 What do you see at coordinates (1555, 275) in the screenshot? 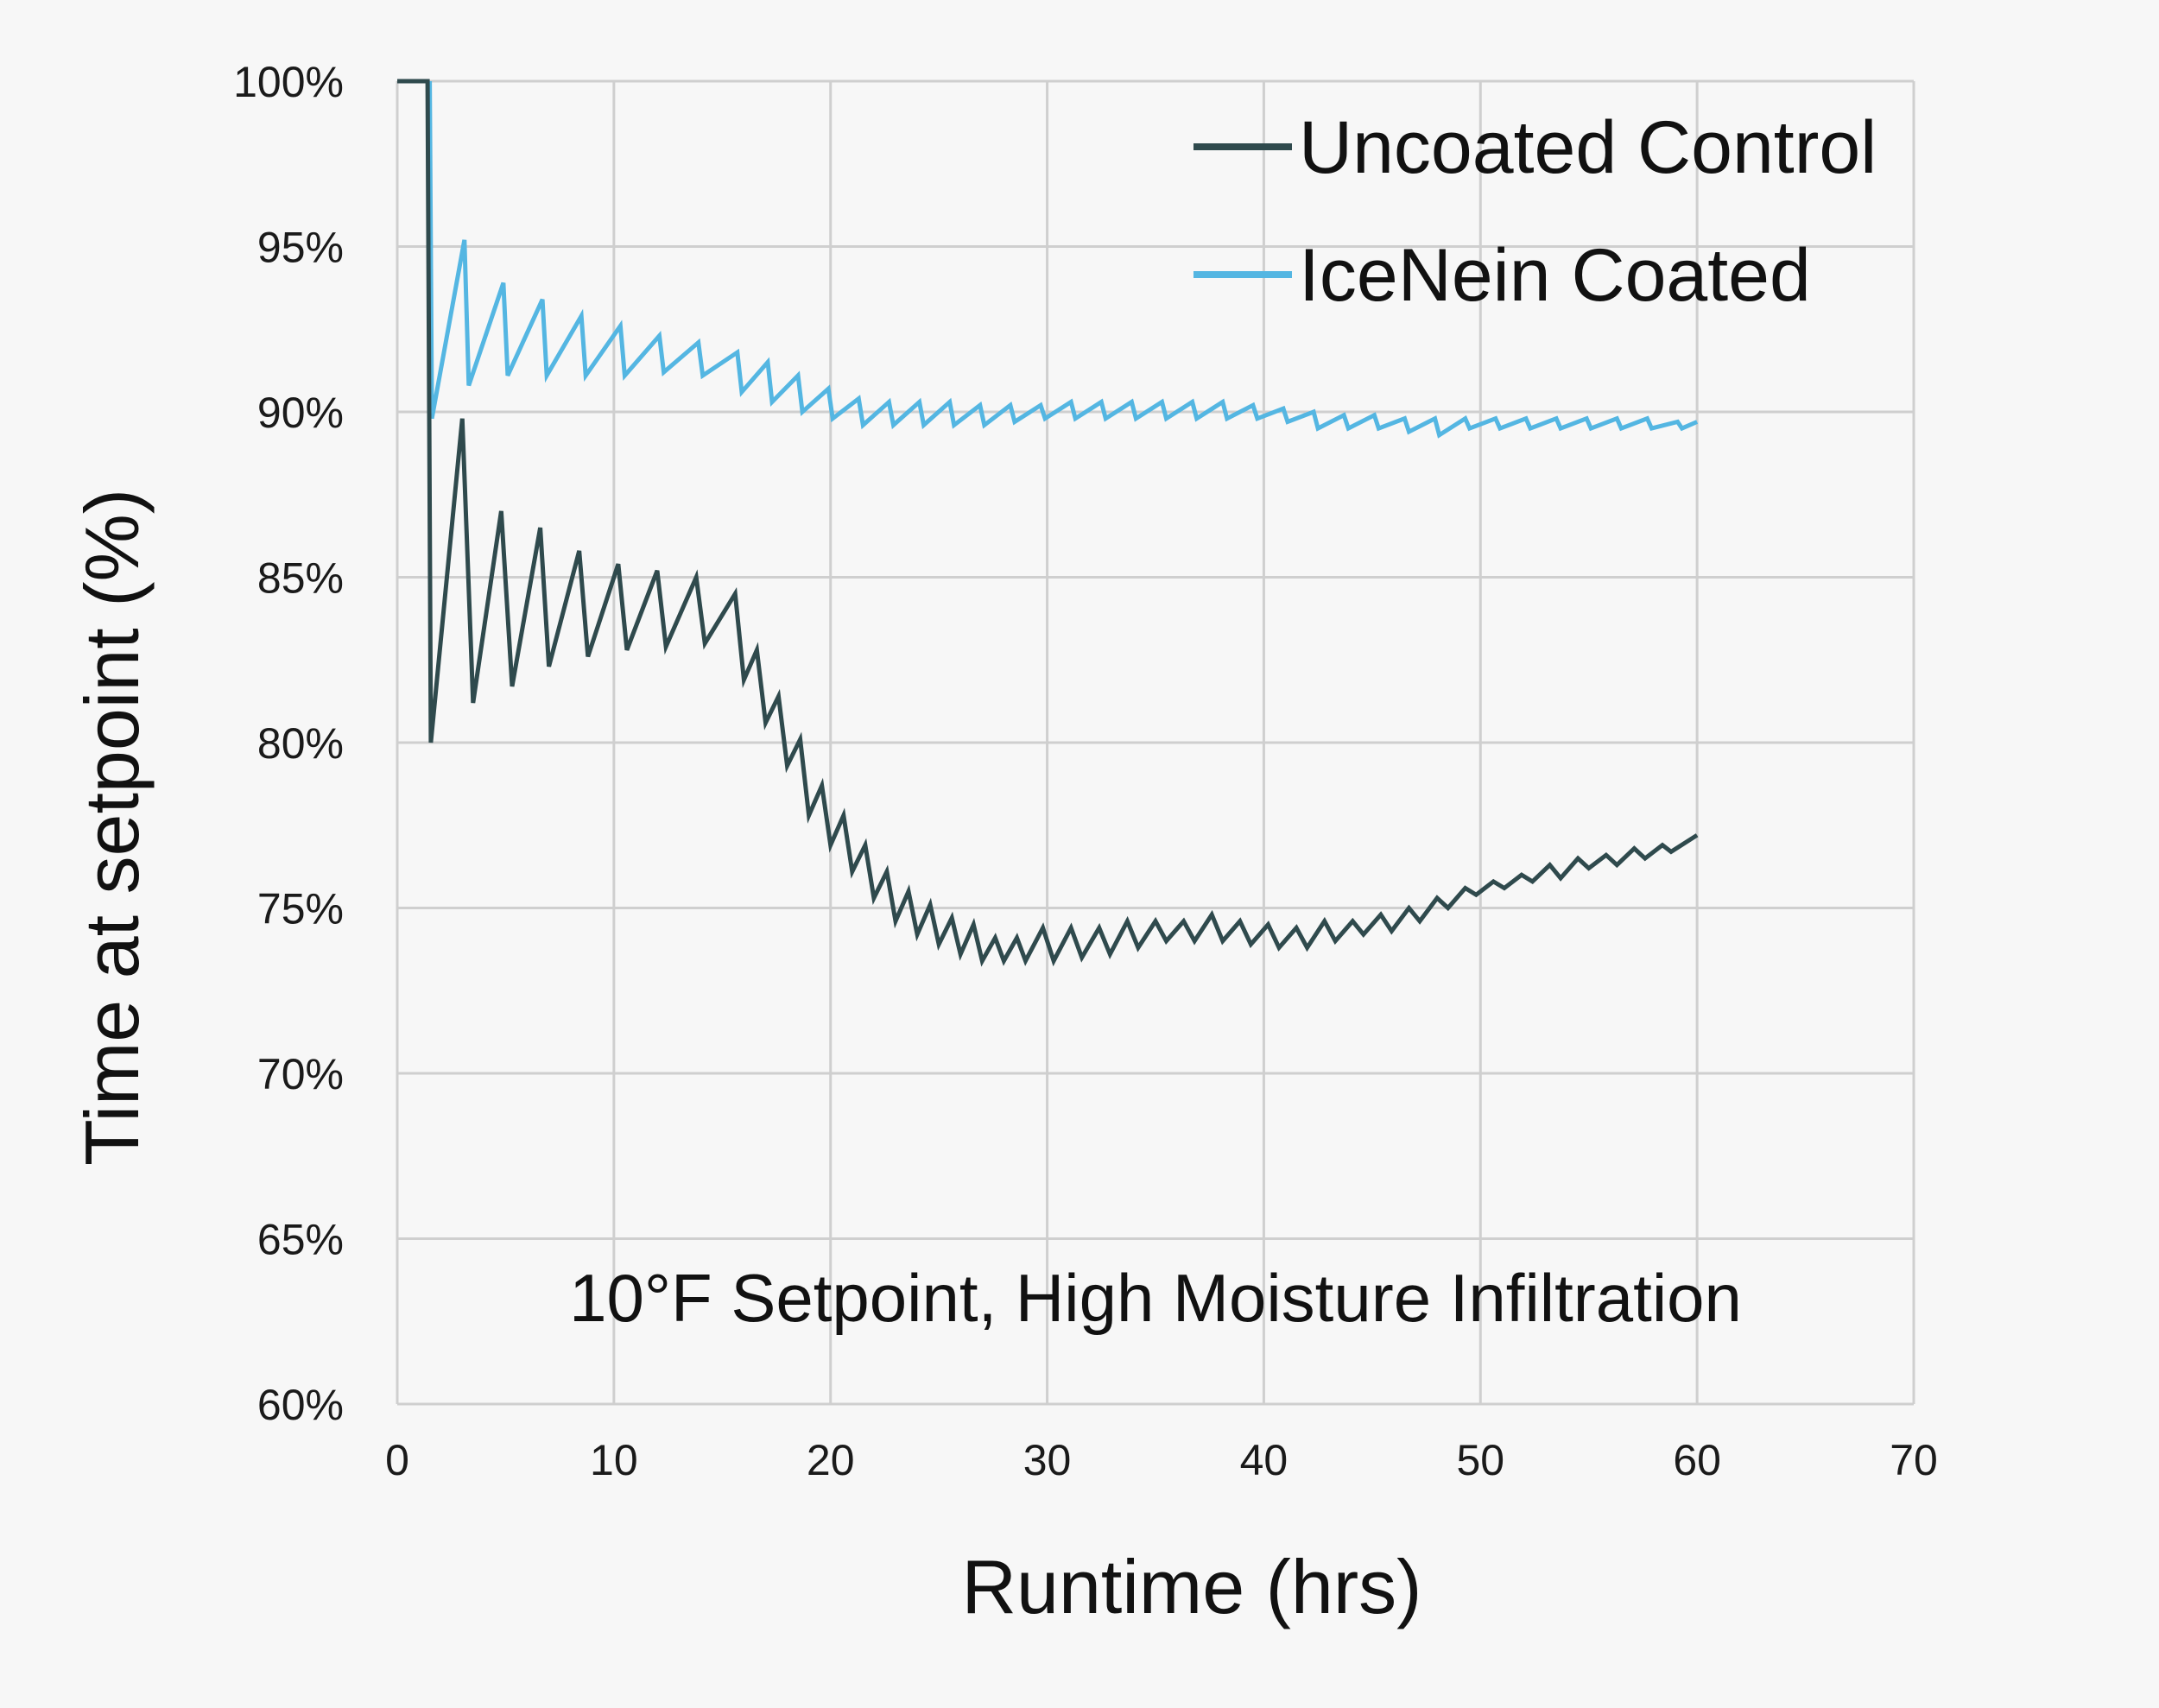
I see `legend-label-icenein-coated: IceNein Coated` at bounding box center [1555, 275].